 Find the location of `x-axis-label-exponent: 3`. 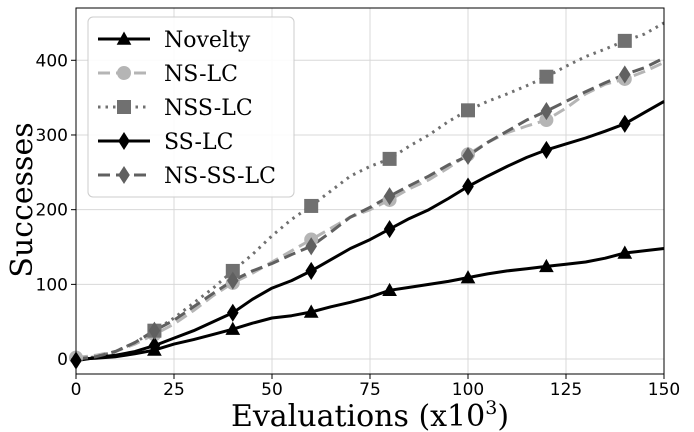

x-axis-label-exponent: 3 is located at coordinates (491, 408).